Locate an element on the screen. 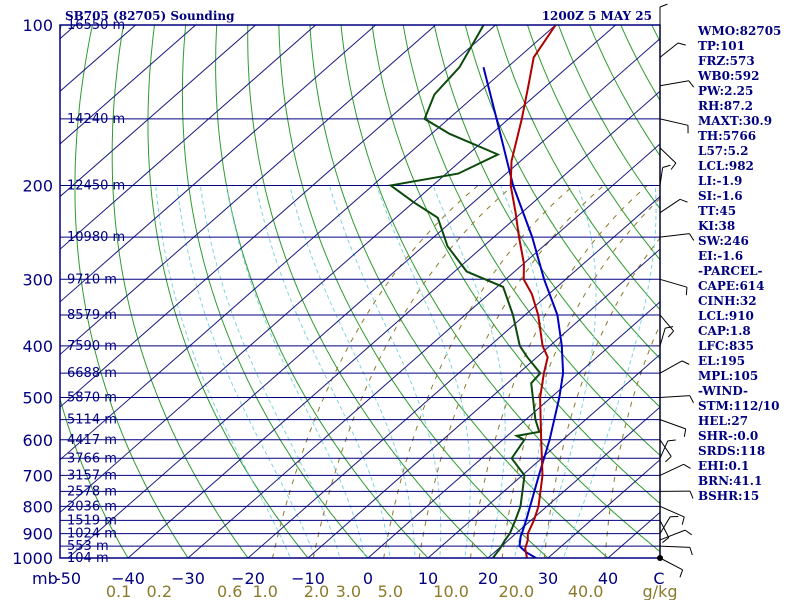  height-label: 9710 m is located at coordinates (92, 279).